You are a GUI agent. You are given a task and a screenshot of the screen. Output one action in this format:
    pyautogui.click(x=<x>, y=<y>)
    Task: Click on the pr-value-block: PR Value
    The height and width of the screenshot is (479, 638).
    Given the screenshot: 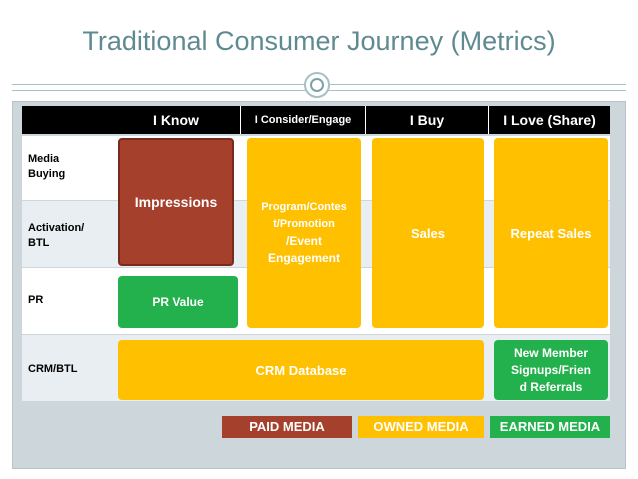 What is the action you would take?
    pyautogui.click(x=178, y=302)
    